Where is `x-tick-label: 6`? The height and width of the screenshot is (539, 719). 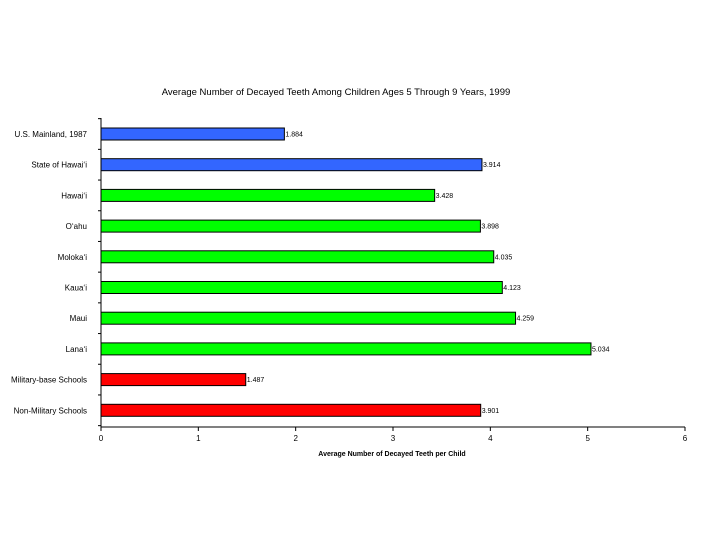 x-tick-label: 6 is located at coordinates (685, 438).